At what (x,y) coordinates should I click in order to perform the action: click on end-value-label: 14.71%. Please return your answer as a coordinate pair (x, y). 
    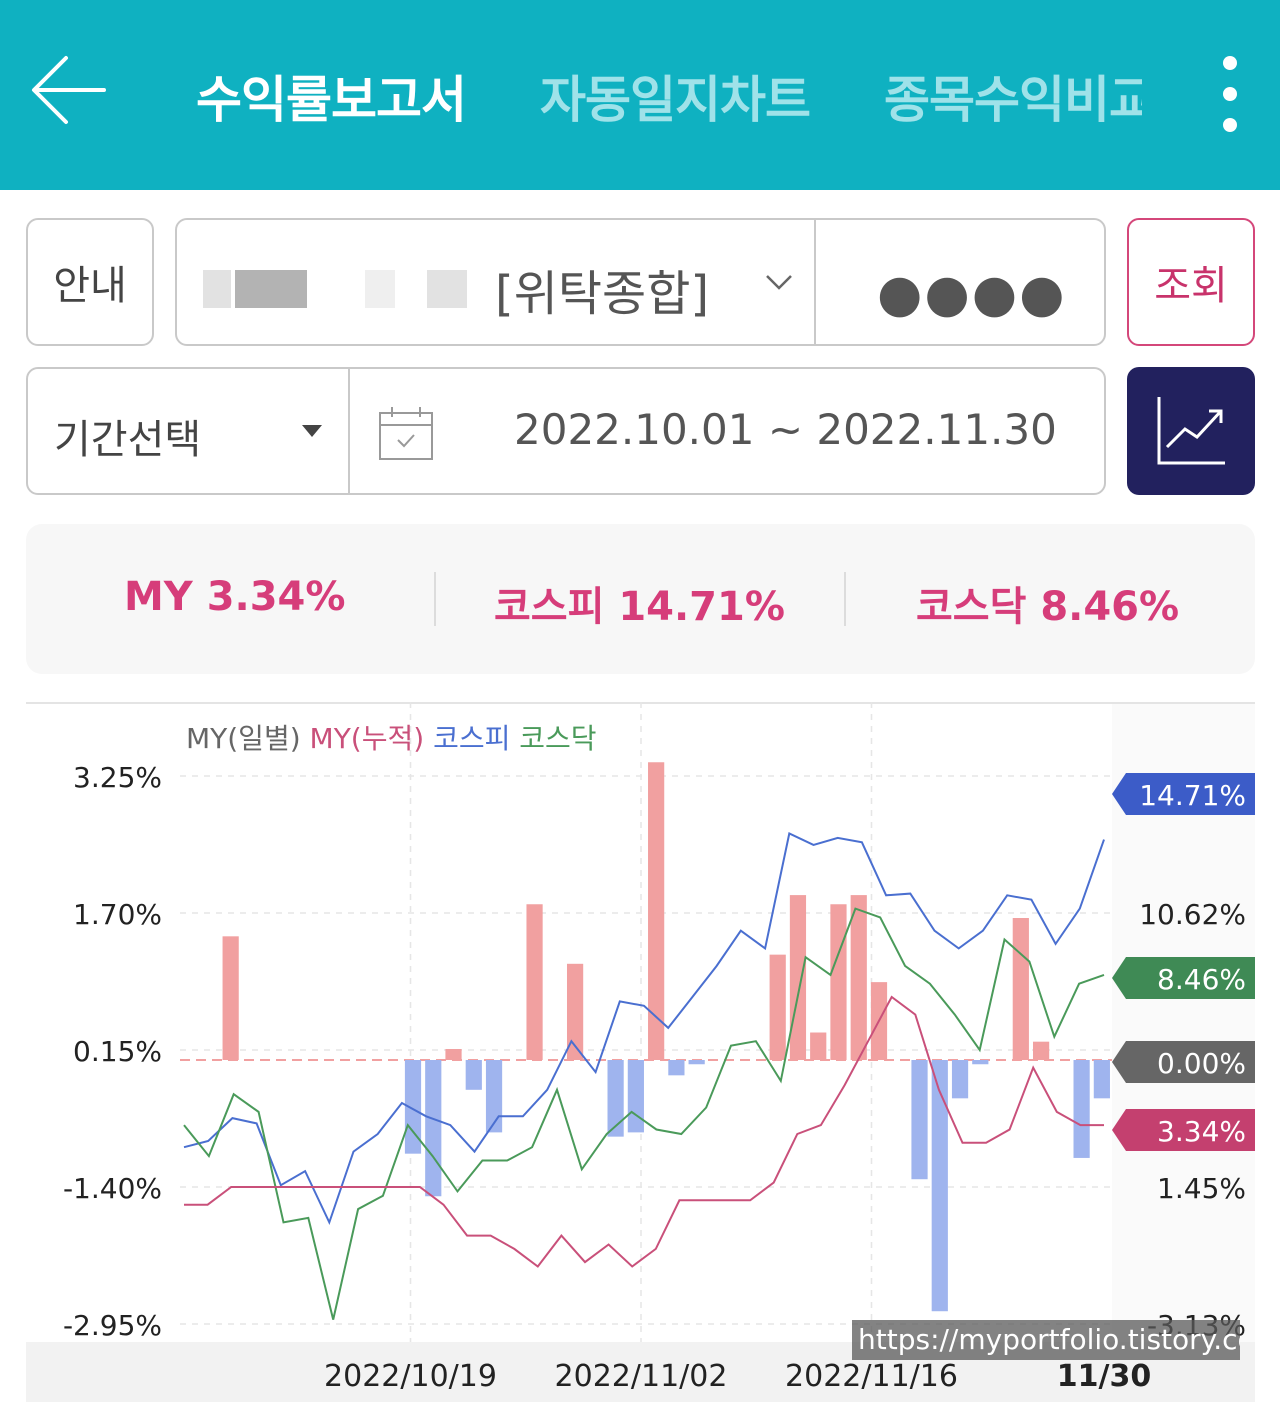
    Looking at the image, I should click on (1192, 795).